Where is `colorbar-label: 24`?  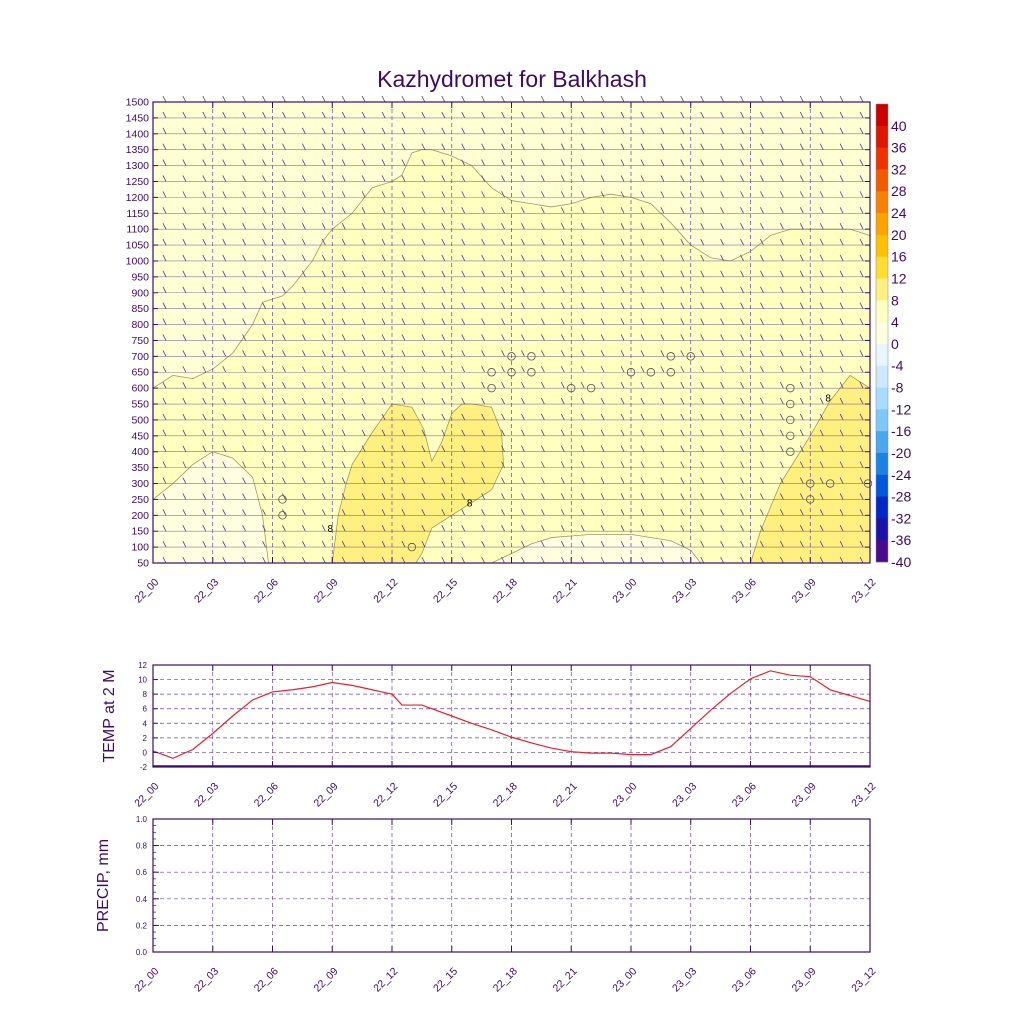 colorbar-label: 24 is located at coordinates (899, 213).